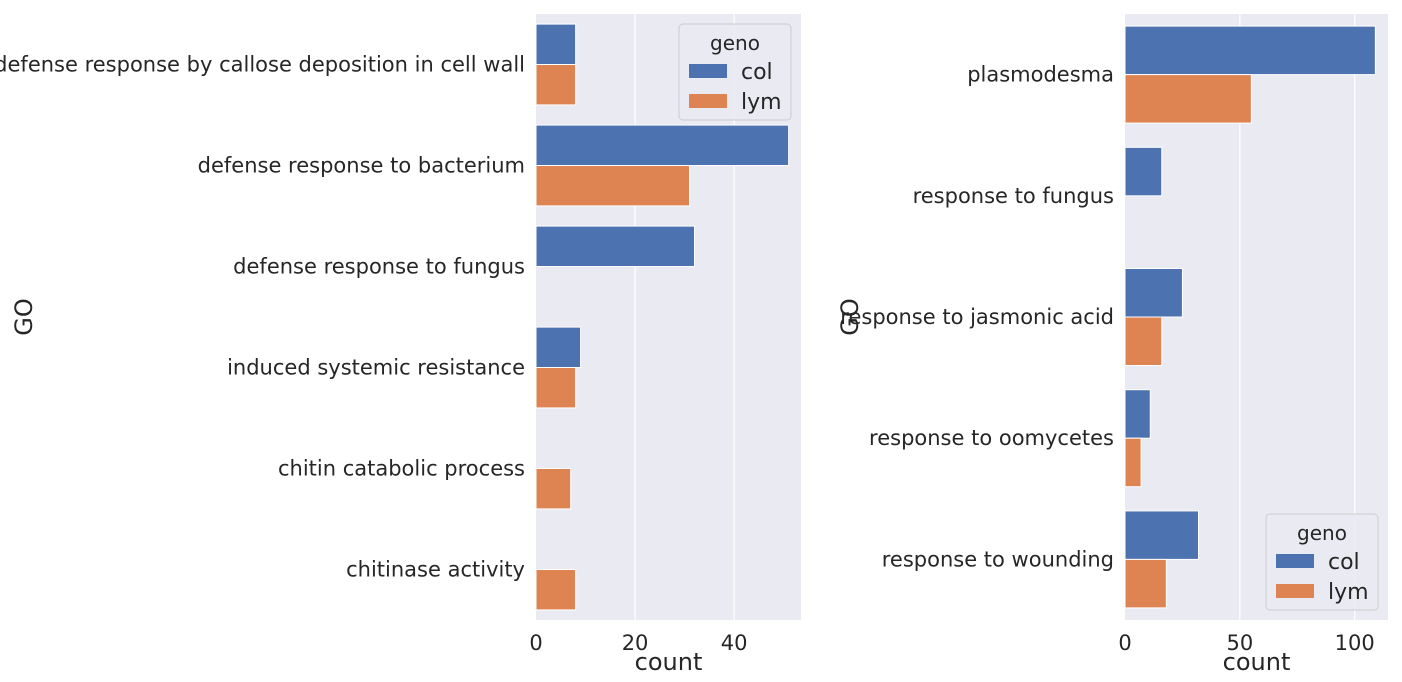  Describe the element at coordinates (1355, 643) in the screenshot. I see `x-tick-label: 100` at that location.